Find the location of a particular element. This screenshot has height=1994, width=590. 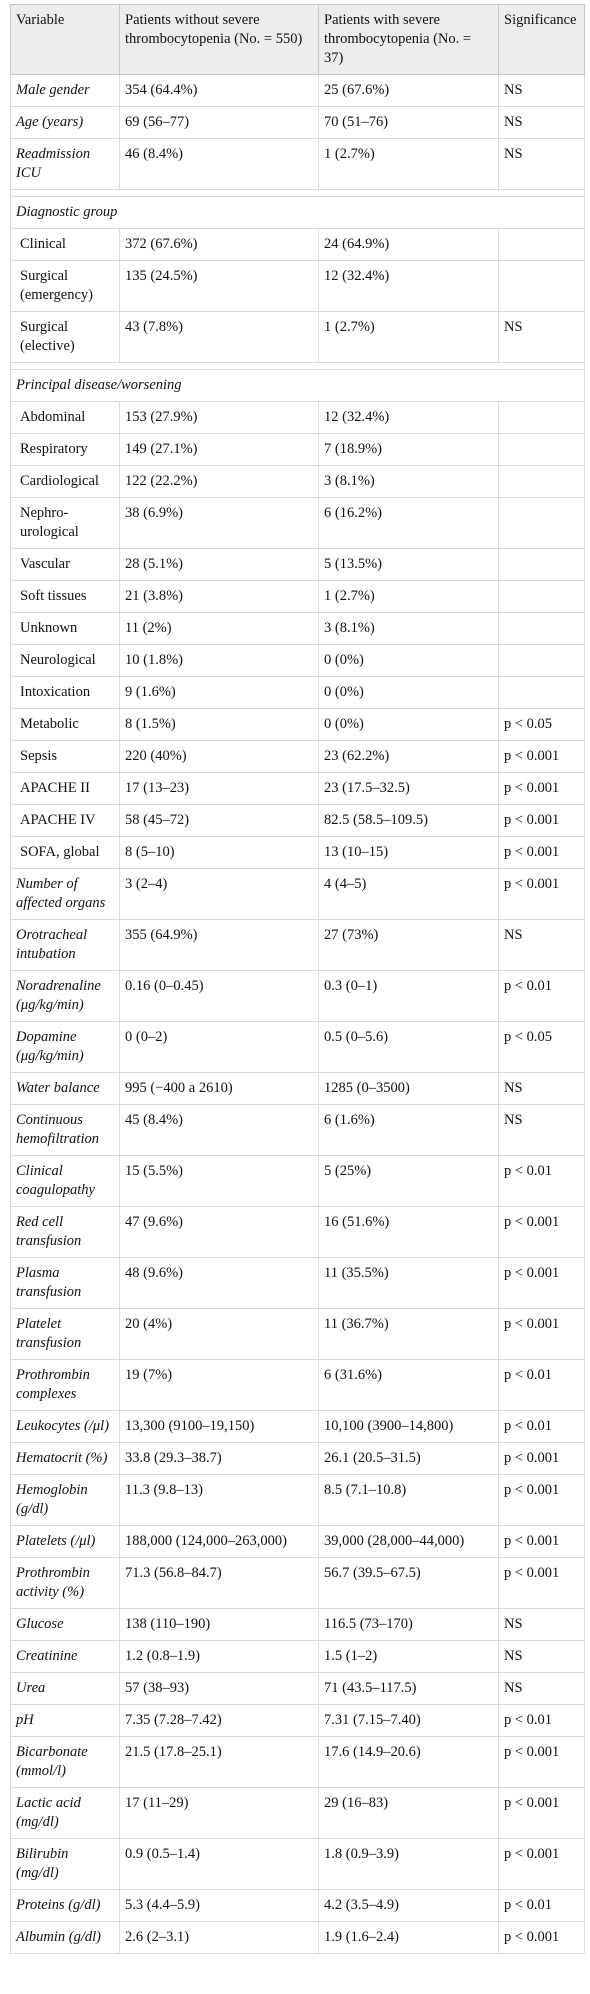

cell: 11 (36.7%) is located at coordinates (408, 1334).